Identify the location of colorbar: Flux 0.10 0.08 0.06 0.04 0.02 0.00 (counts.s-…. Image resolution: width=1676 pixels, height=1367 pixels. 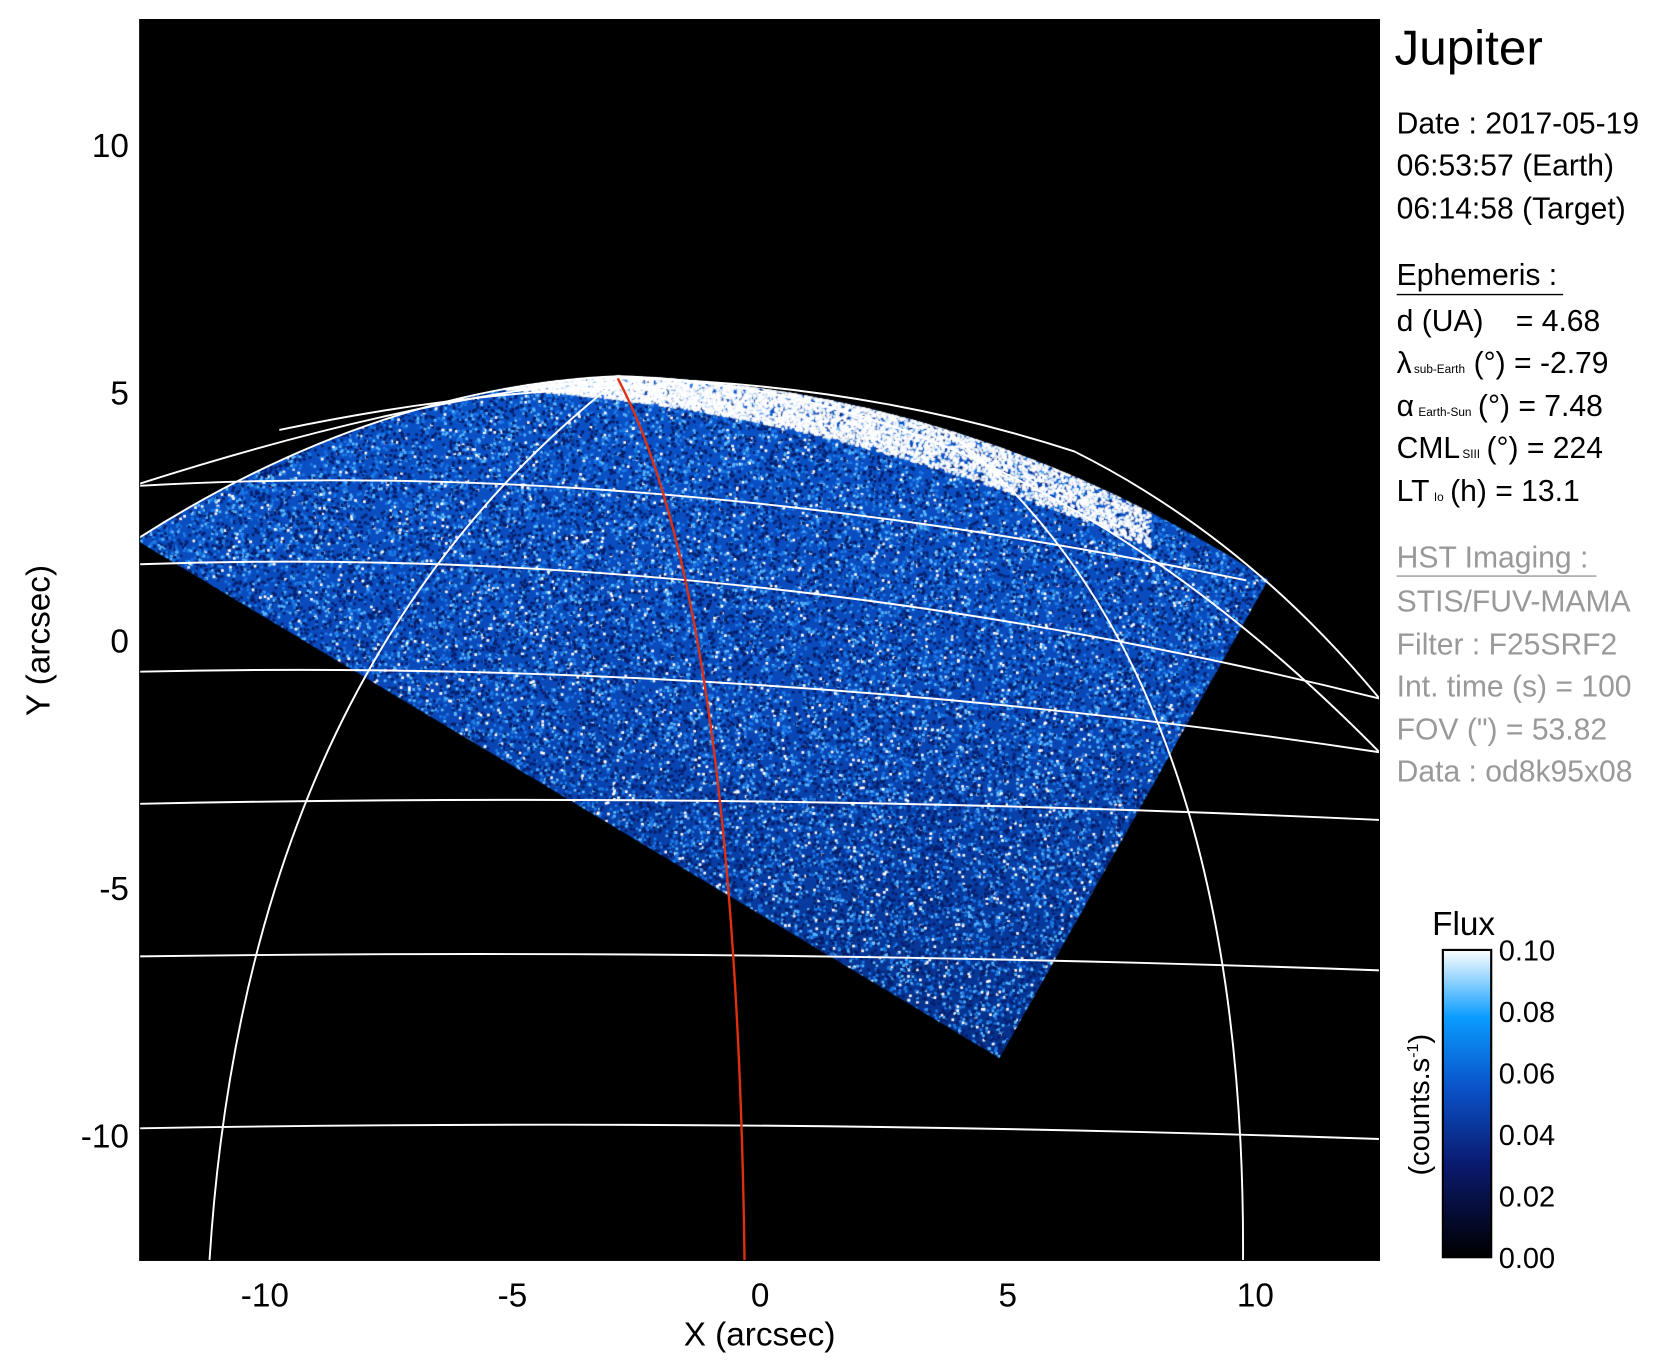
(1479, 1090).